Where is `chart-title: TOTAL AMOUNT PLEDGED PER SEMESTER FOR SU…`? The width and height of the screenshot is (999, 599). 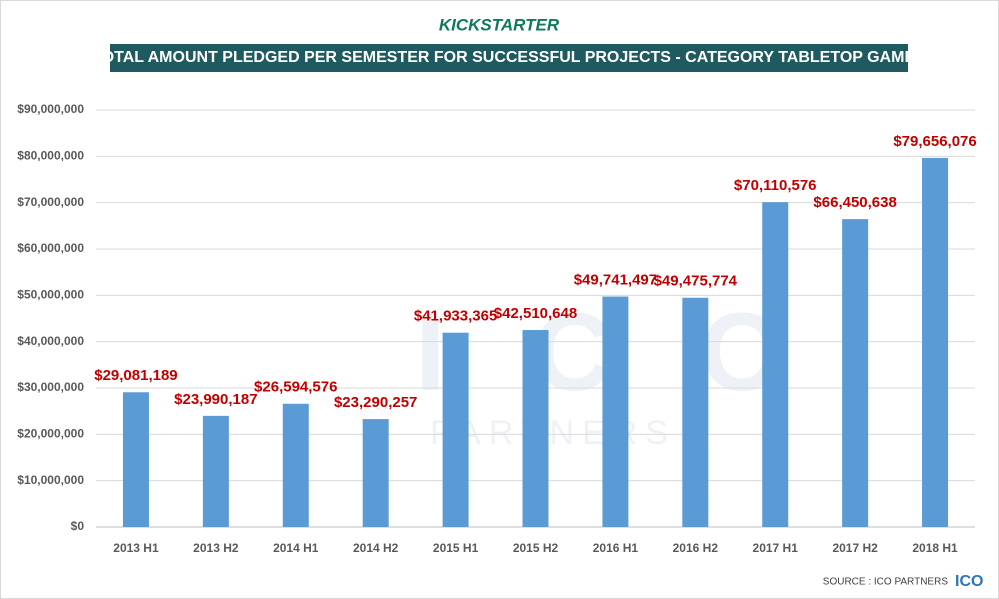 chart-title: TOTAL AMOUNT PLEDGED PER SEMESTER FOR SU… is located at coordinates (509, 57).